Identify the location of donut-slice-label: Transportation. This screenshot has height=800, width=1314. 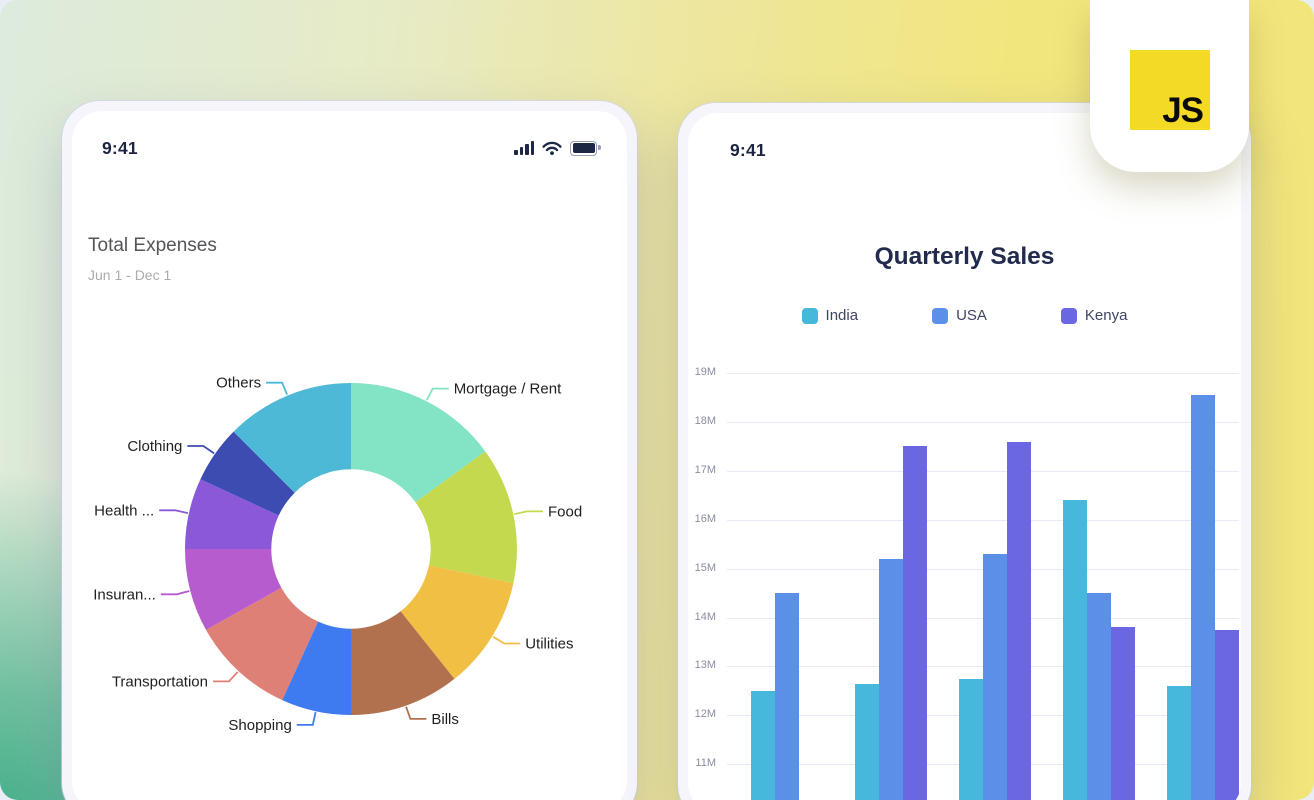
(160, 681).